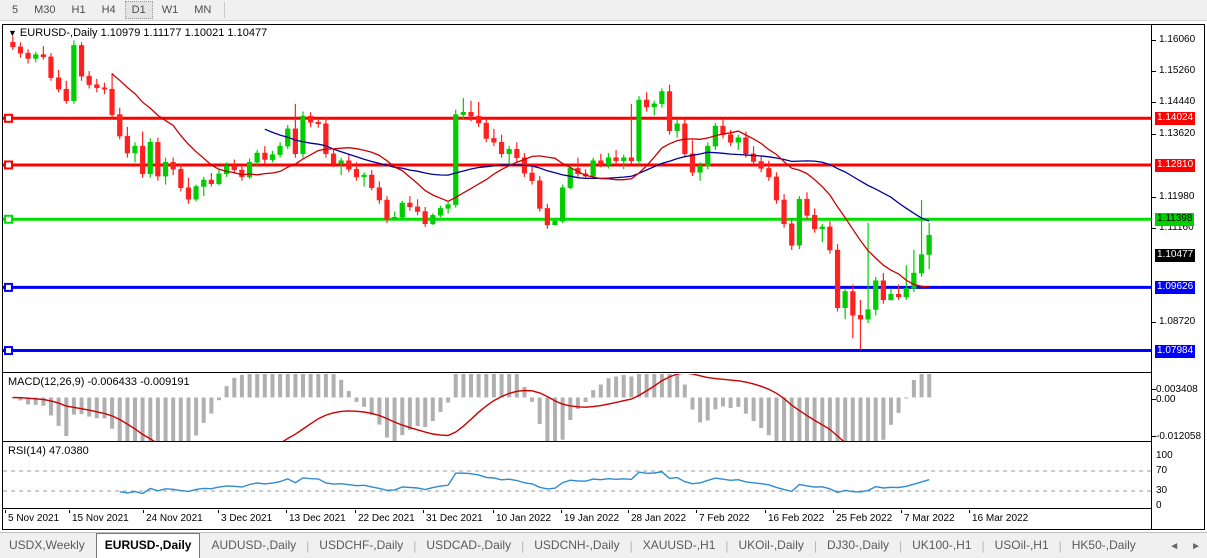  Describe the element at coordinates (45, 10) in the screenshot. I see `timeframe-button-m30: M30` at that location.